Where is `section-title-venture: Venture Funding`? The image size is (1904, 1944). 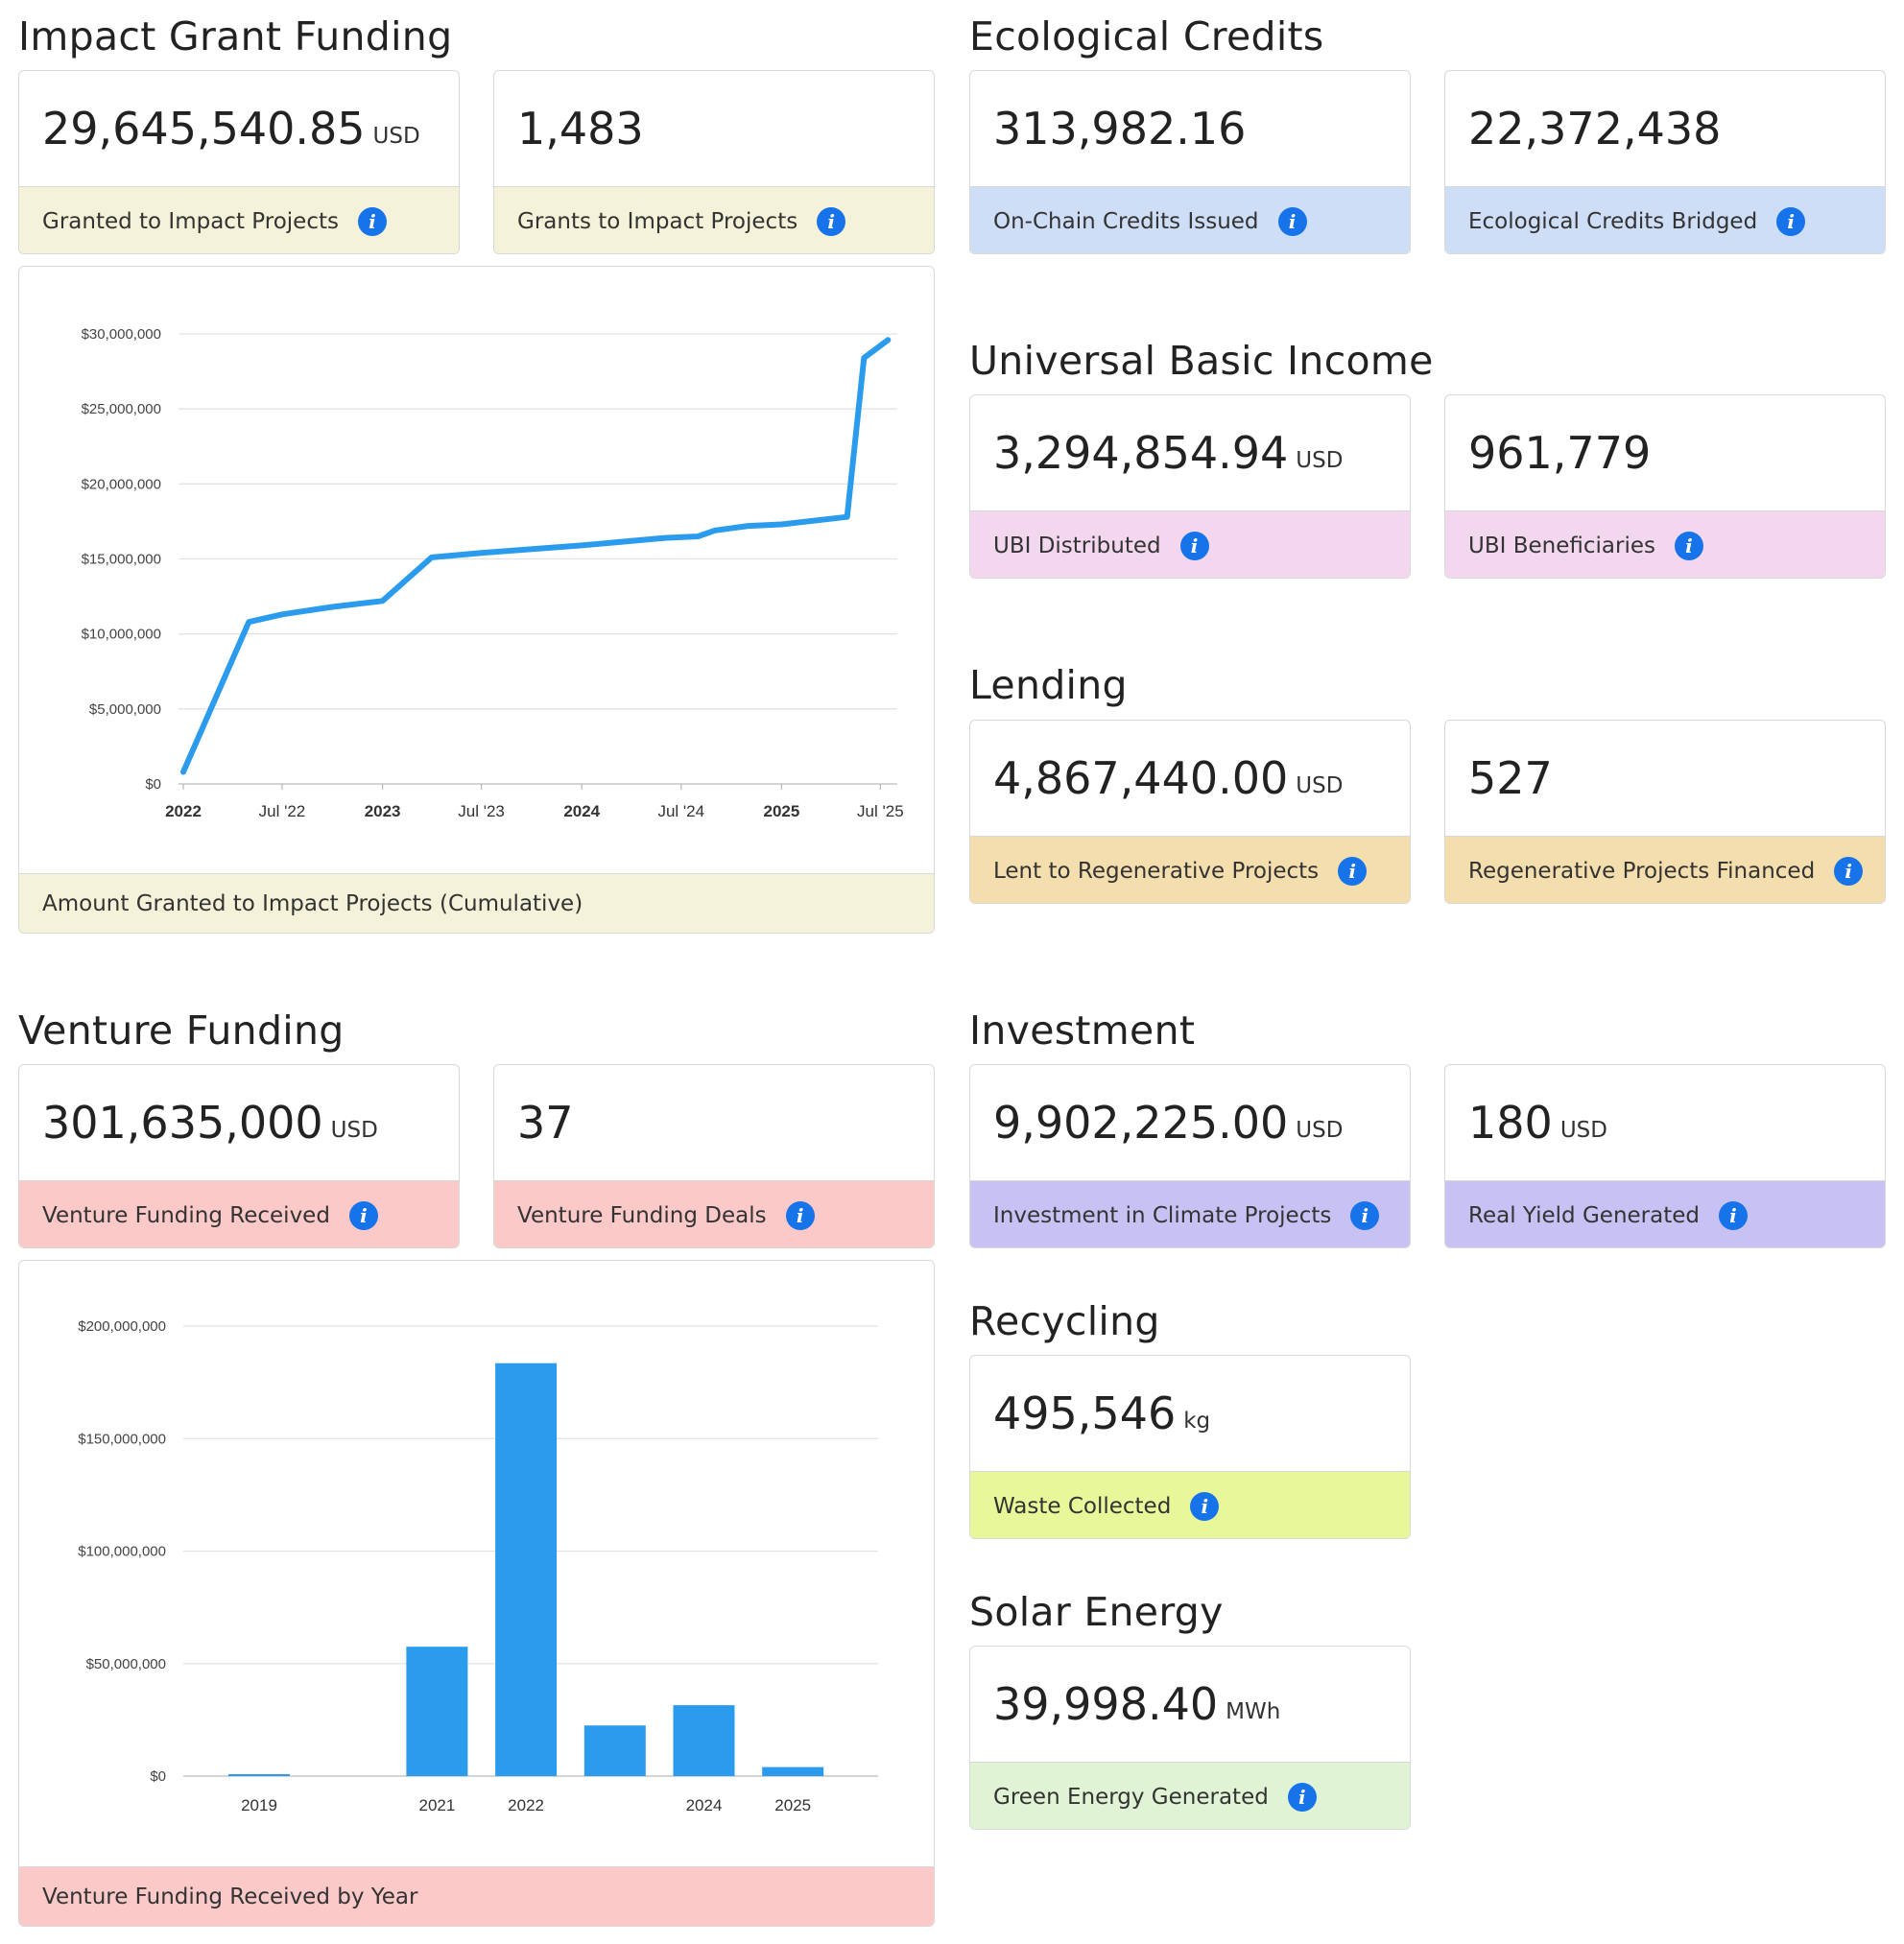
section-title-venture: Venture Funding is located at coordinates (181, 1031).